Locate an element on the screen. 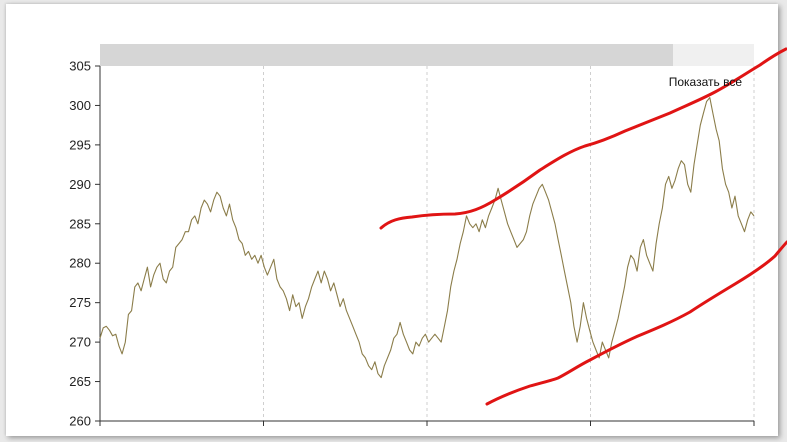 The image size is (787, 442). y-tick-label: 290 is located at coordinates (80, 184).